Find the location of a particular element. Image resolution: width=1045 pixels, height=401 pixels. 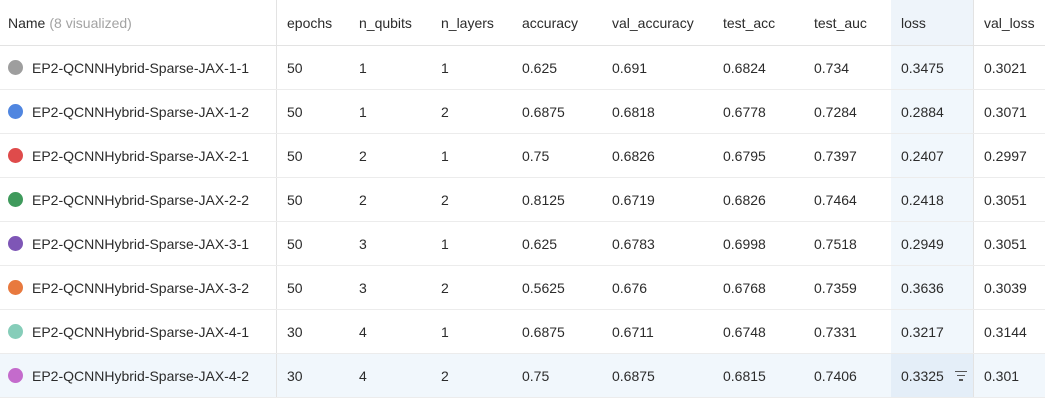

cell-val-accuracy: 0.6783 is located at coordinates (633, 243).